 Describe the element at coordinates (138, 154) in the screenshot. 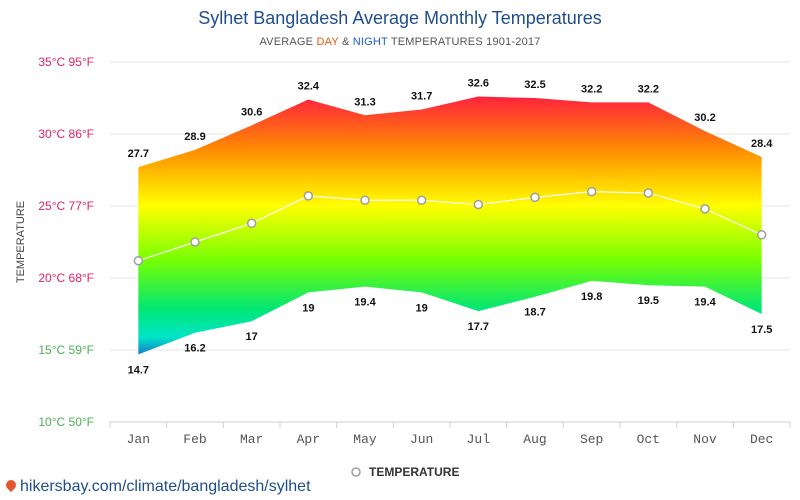

I see `day-value-label: 27.7` at that location.